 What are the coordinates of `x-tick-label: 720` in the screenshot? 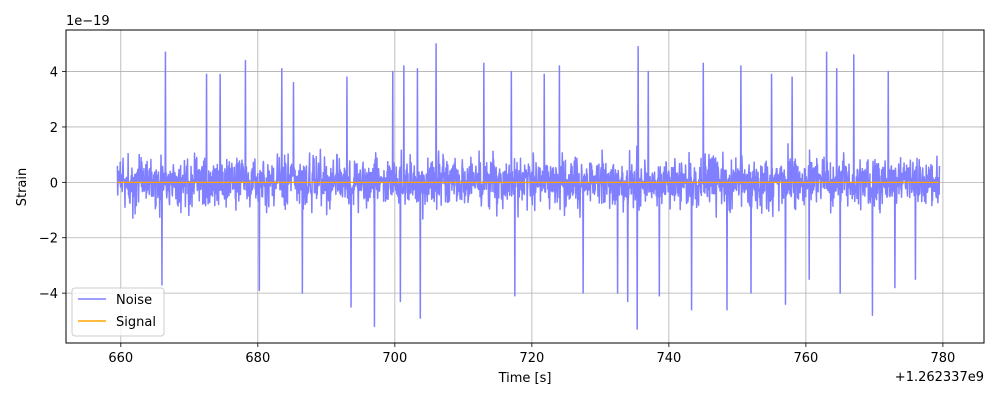 It's located at (531, 358).